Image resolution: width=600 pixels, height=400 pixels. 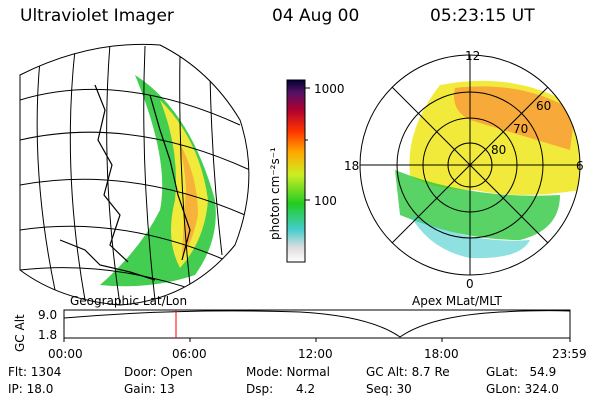 I want to click on strip-xtick-1: 06:00, so click(x=189, y=354).